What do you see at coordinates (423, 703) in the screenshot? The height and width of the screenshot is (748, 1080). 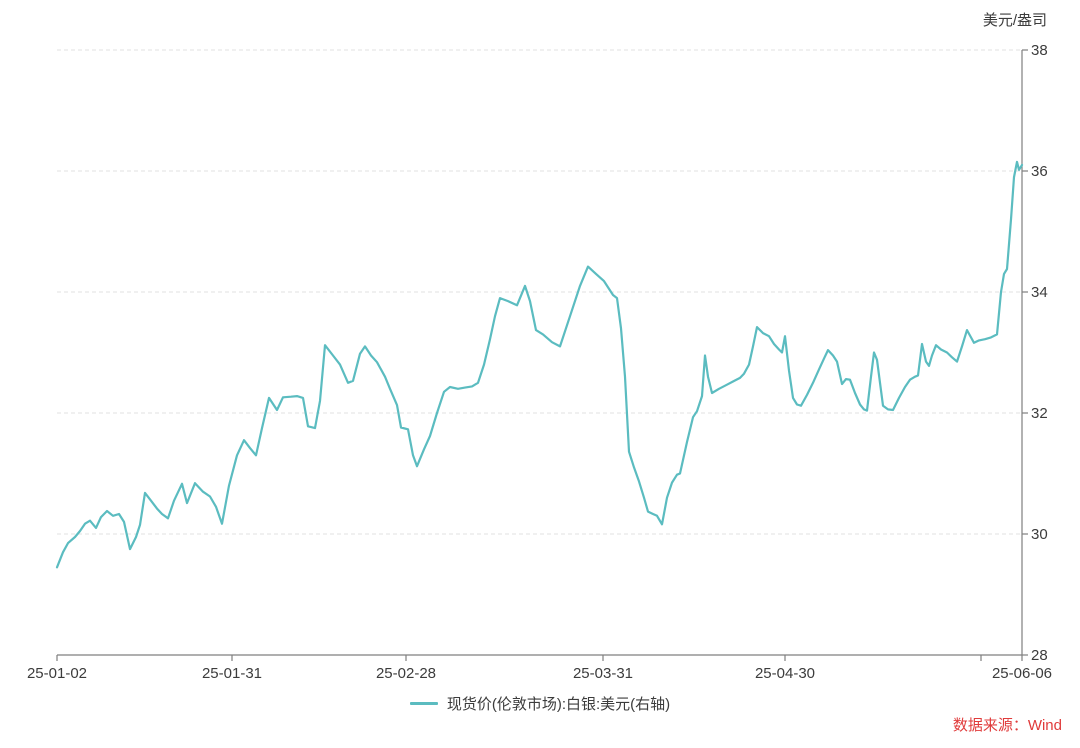 I see `legend-line-swatch-icon` at bounding box center [423, 703].